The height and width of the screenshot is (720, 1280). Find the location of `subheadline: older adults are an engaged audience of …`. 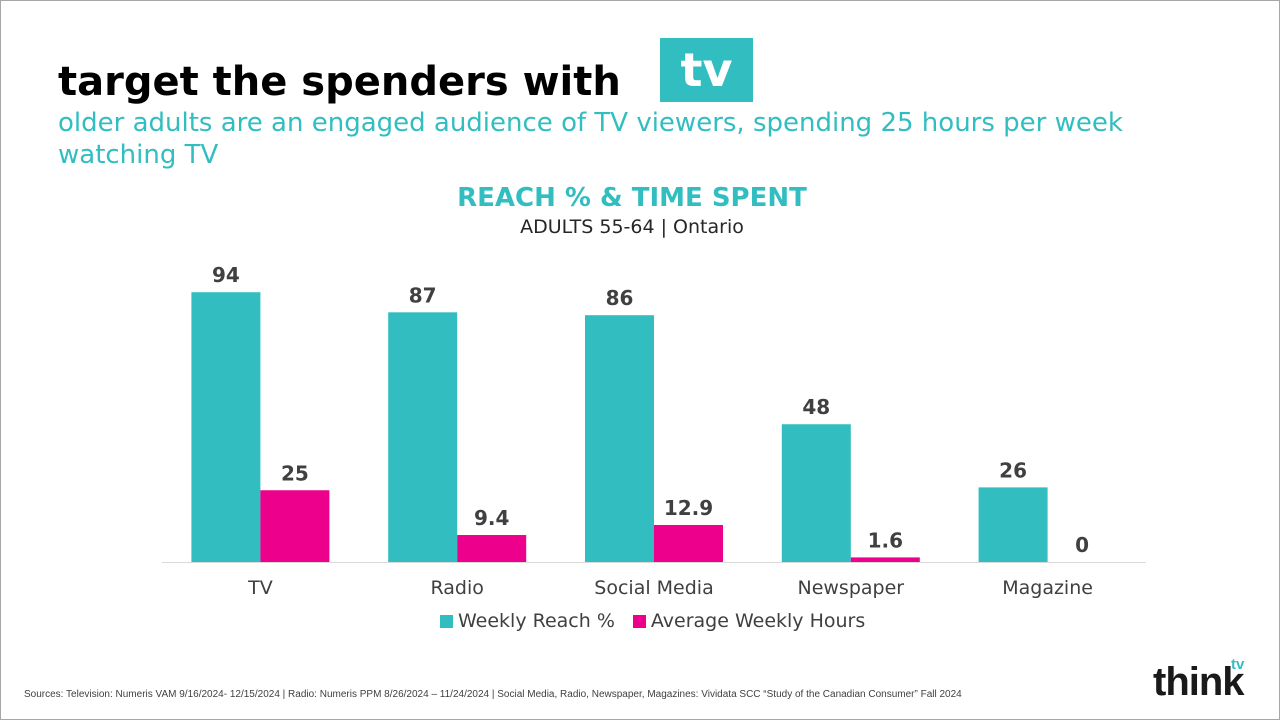

subheadline: older adults are an engaged audience of … is located at coordinates (590, 139).